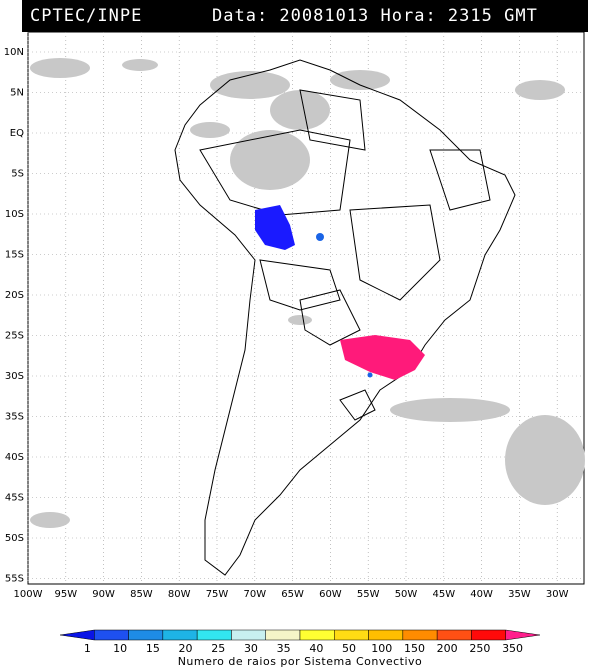 This screenshot has width=600, height=670. I want to click on lon-tick-label: 45W, so click(443, 594).